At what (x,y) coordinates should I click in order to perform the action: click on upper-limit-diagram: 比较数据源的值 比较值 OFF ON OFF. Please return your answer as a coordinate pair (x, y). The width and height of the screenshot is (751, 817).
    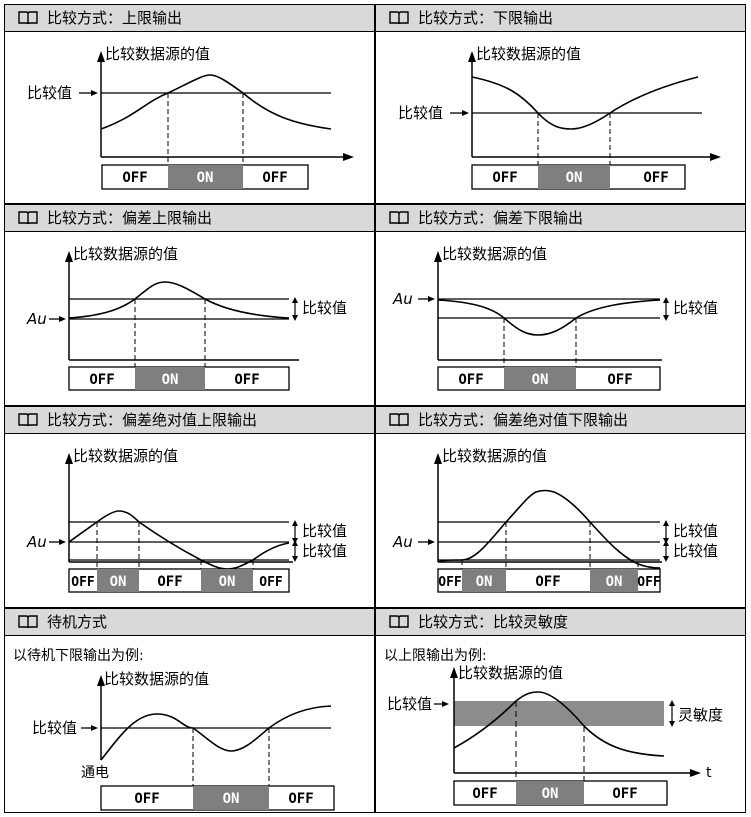
    Looking at the image, I should click on (190, 117).